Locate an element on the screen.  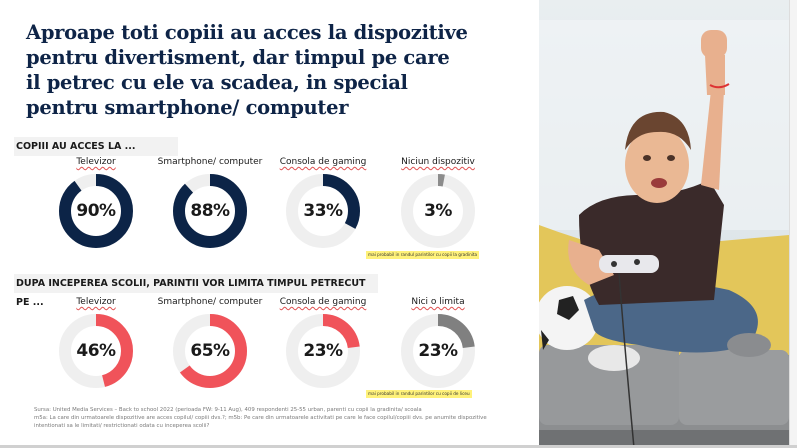
donut-chart: 3% is located at coordinates (438, 211).